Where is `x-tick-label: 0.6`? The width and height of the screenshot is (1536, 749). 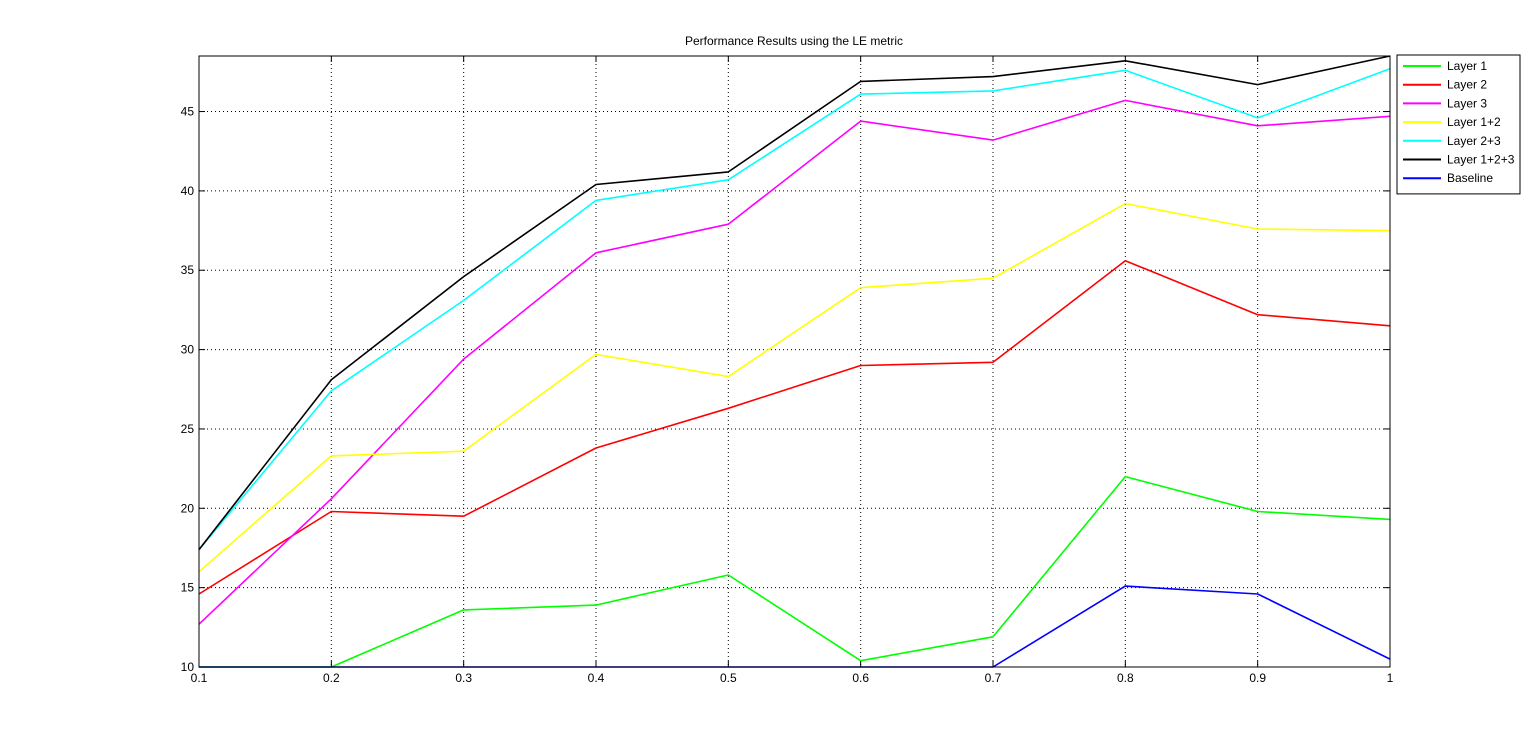 x-tick-label: 0.6 is located at coordinates (860, 678).